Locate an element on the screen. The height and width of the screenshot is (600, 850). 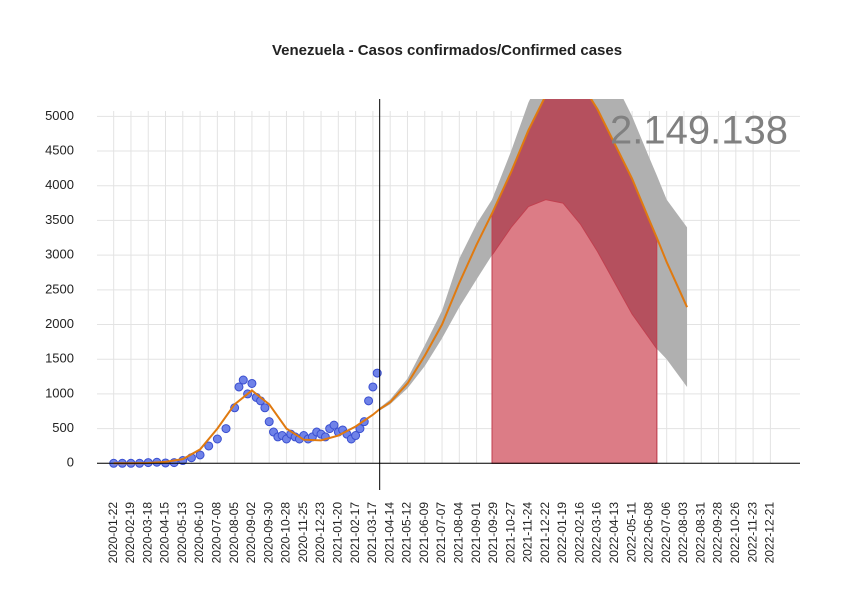
x-tick-label: 2022-09-28 is located at coordinates (718, 533).